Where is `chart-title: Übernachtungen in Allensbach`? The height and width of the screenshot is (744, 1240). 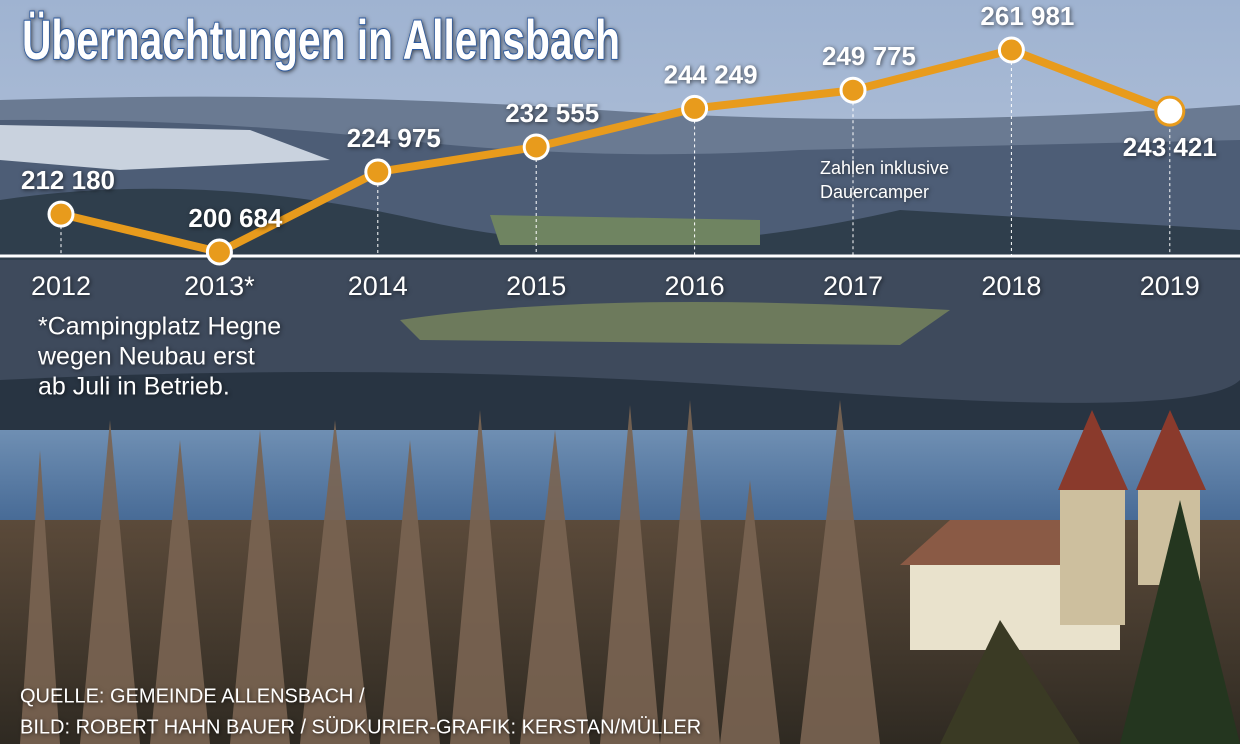
chart-title: Übernachtungen in Allensbach is located at coordinates (321, 39).